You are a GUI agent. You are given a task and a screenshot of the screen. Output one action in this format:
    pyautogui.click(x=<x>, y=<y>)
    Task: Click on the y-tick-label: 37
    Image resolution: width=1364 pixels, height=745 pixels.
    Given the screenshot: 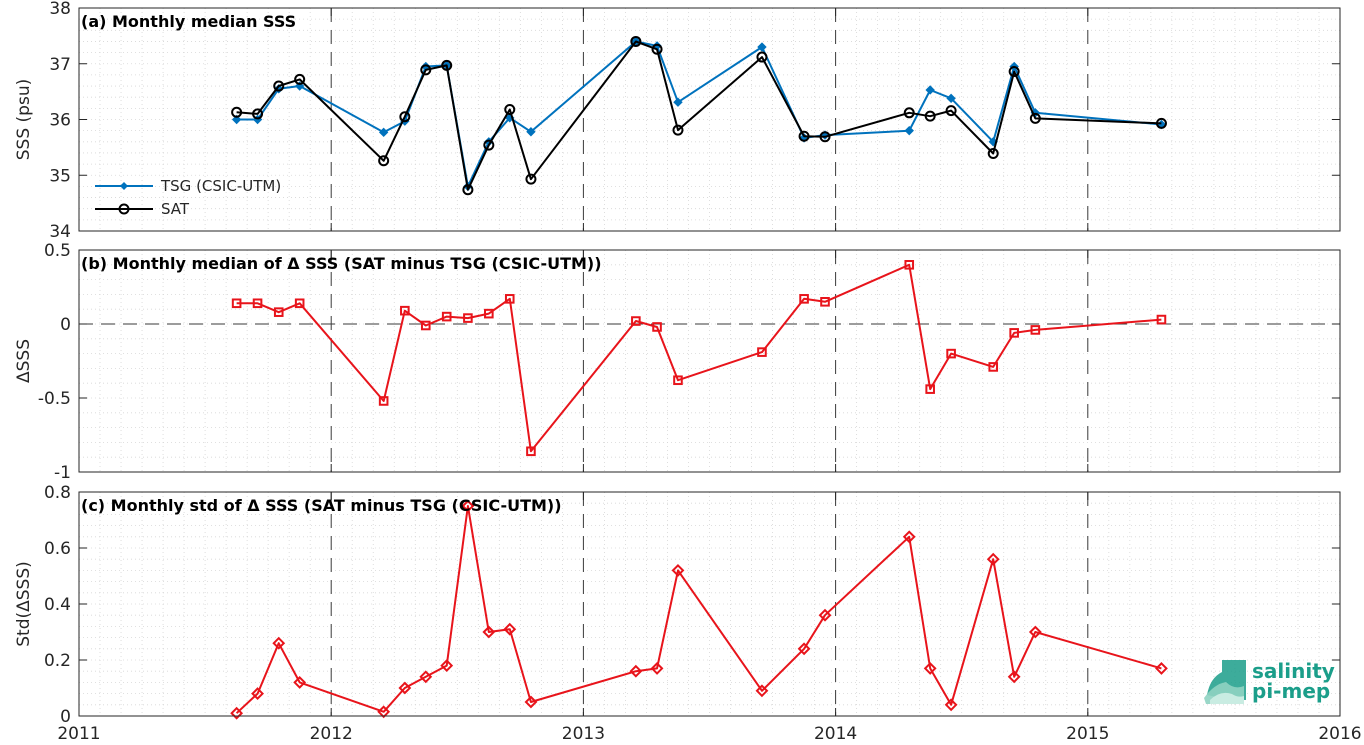 What is the action you would take?
    pyautogui.click(x=60, y=65)
    